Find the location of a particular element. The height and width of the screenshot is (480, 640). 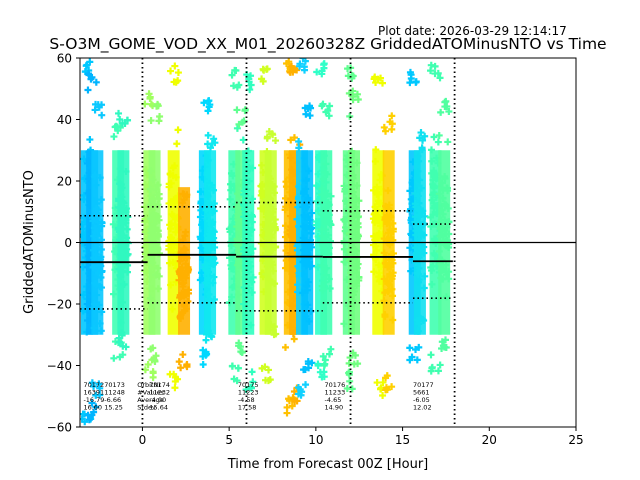

info-col-3-row-0: 70175 is located at coordinates (248, 385).